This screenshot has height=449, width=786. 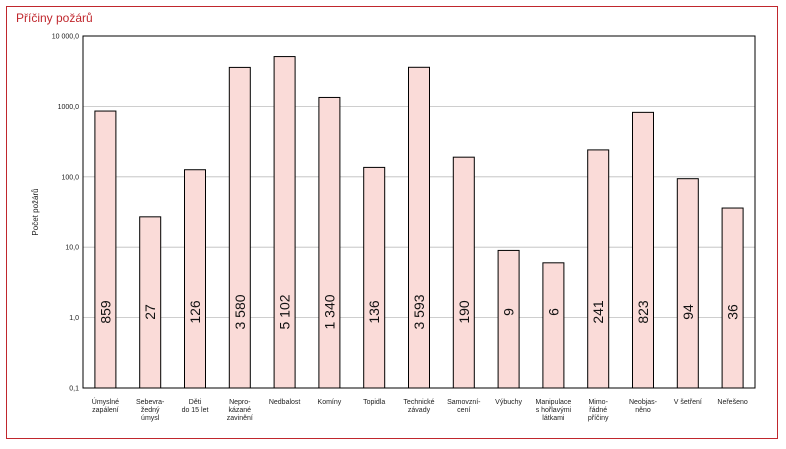 What do you see at coordinates (69, 107) in the screenshot?
I see `y-tick-label: 1000,0` at bounding box center [69, 107].